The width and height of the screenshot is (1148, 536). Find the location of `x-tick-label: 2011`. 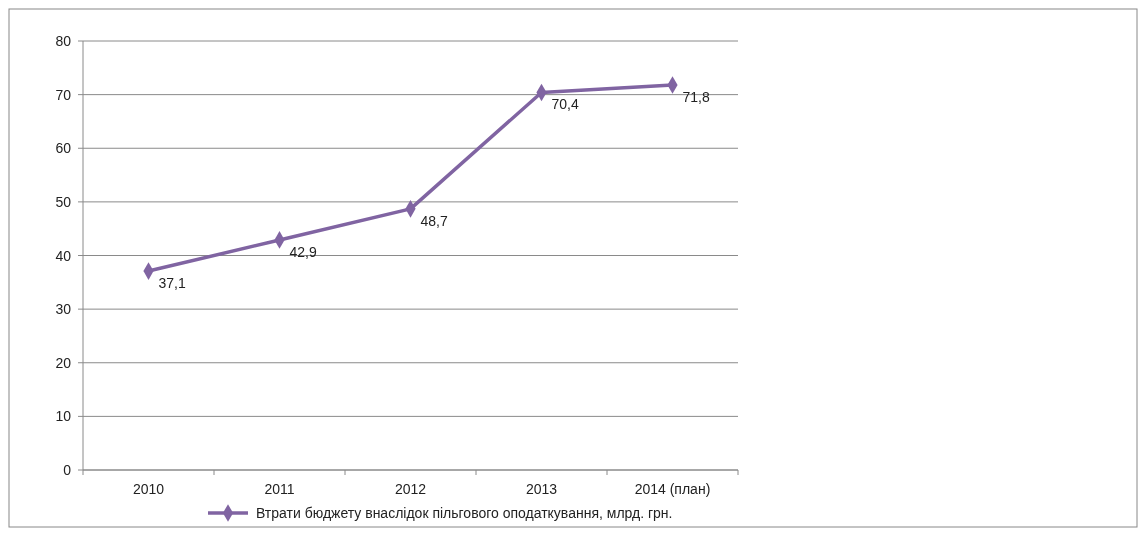

x-tick-label: 2011 is located at coordinates (279, 489).